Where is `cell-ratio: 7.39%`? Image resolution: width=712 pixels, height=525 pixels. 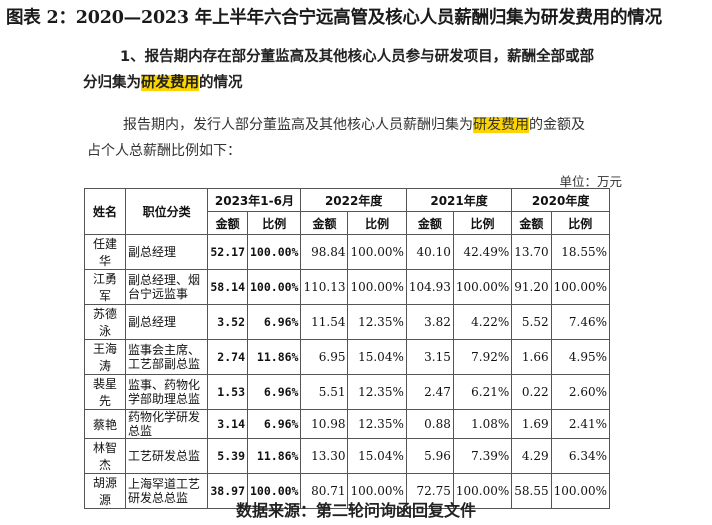
cell-ratio: 7.39% is located at coordinates (482, 456).